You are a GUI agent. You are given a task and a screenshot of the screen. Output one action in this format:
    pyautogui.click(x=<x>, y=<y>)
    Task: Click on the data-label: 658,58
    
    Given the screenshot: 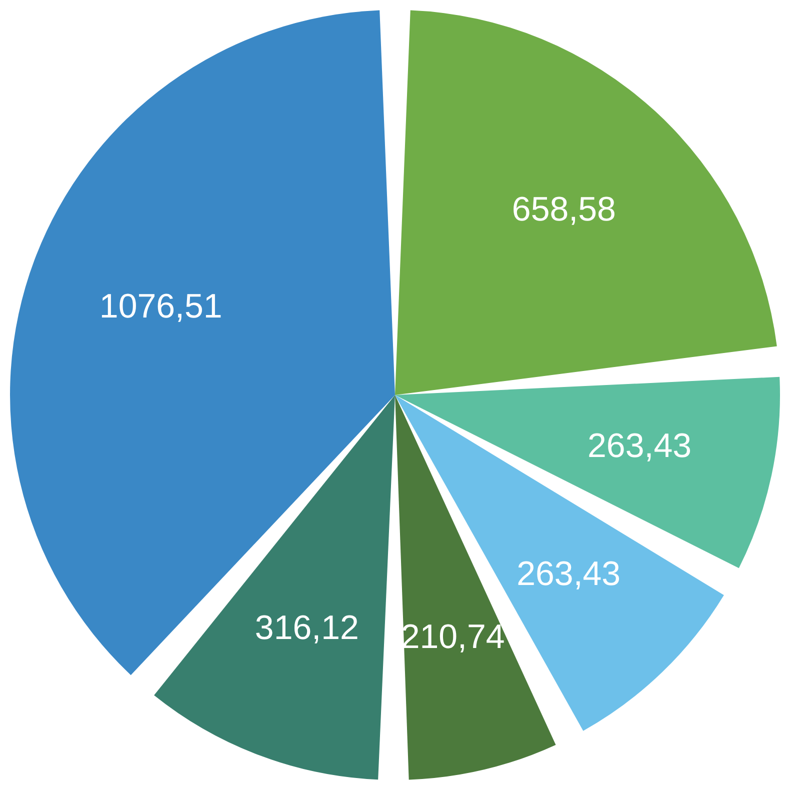 What is the action you would take?
    pyautogui.click(x=564, y=209)
    